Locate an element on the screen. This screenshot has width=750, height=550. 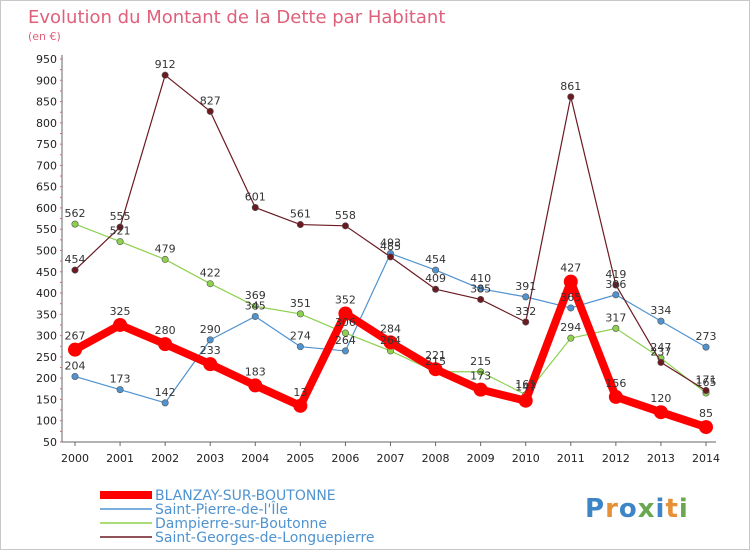
data-label: 147 is located at coordinates (525, 387).